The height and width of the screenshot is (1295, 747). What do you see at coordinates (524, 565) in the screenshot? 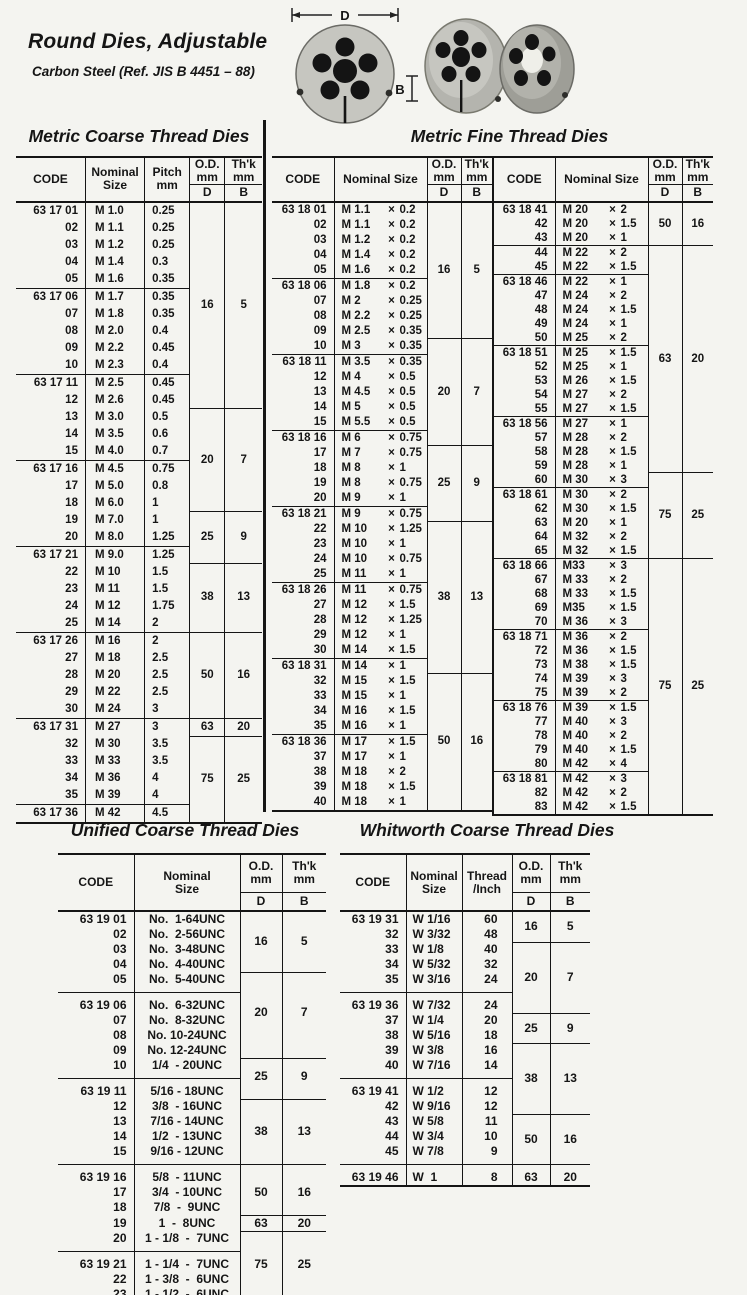
I see `code-cell: 63 18 66` at bounding box center [524, 565].